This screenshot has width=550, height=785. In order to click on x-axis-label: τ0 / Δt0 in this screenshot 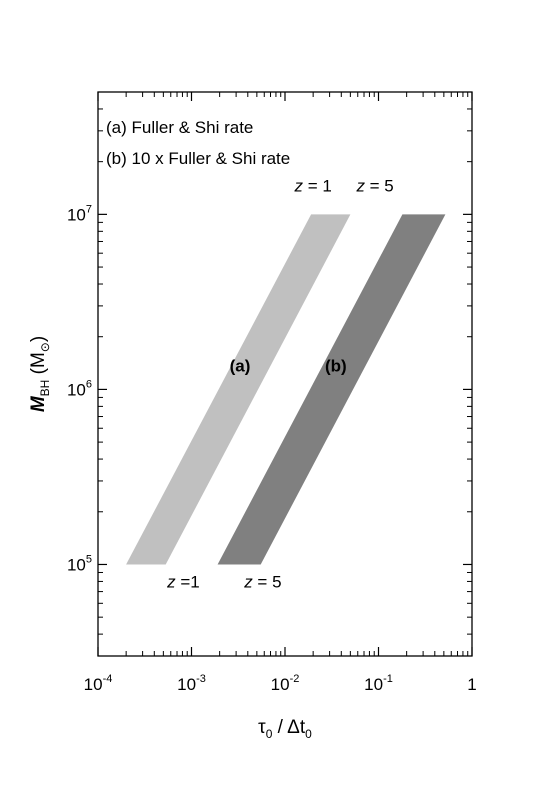, I will do `click(285, 729)`.